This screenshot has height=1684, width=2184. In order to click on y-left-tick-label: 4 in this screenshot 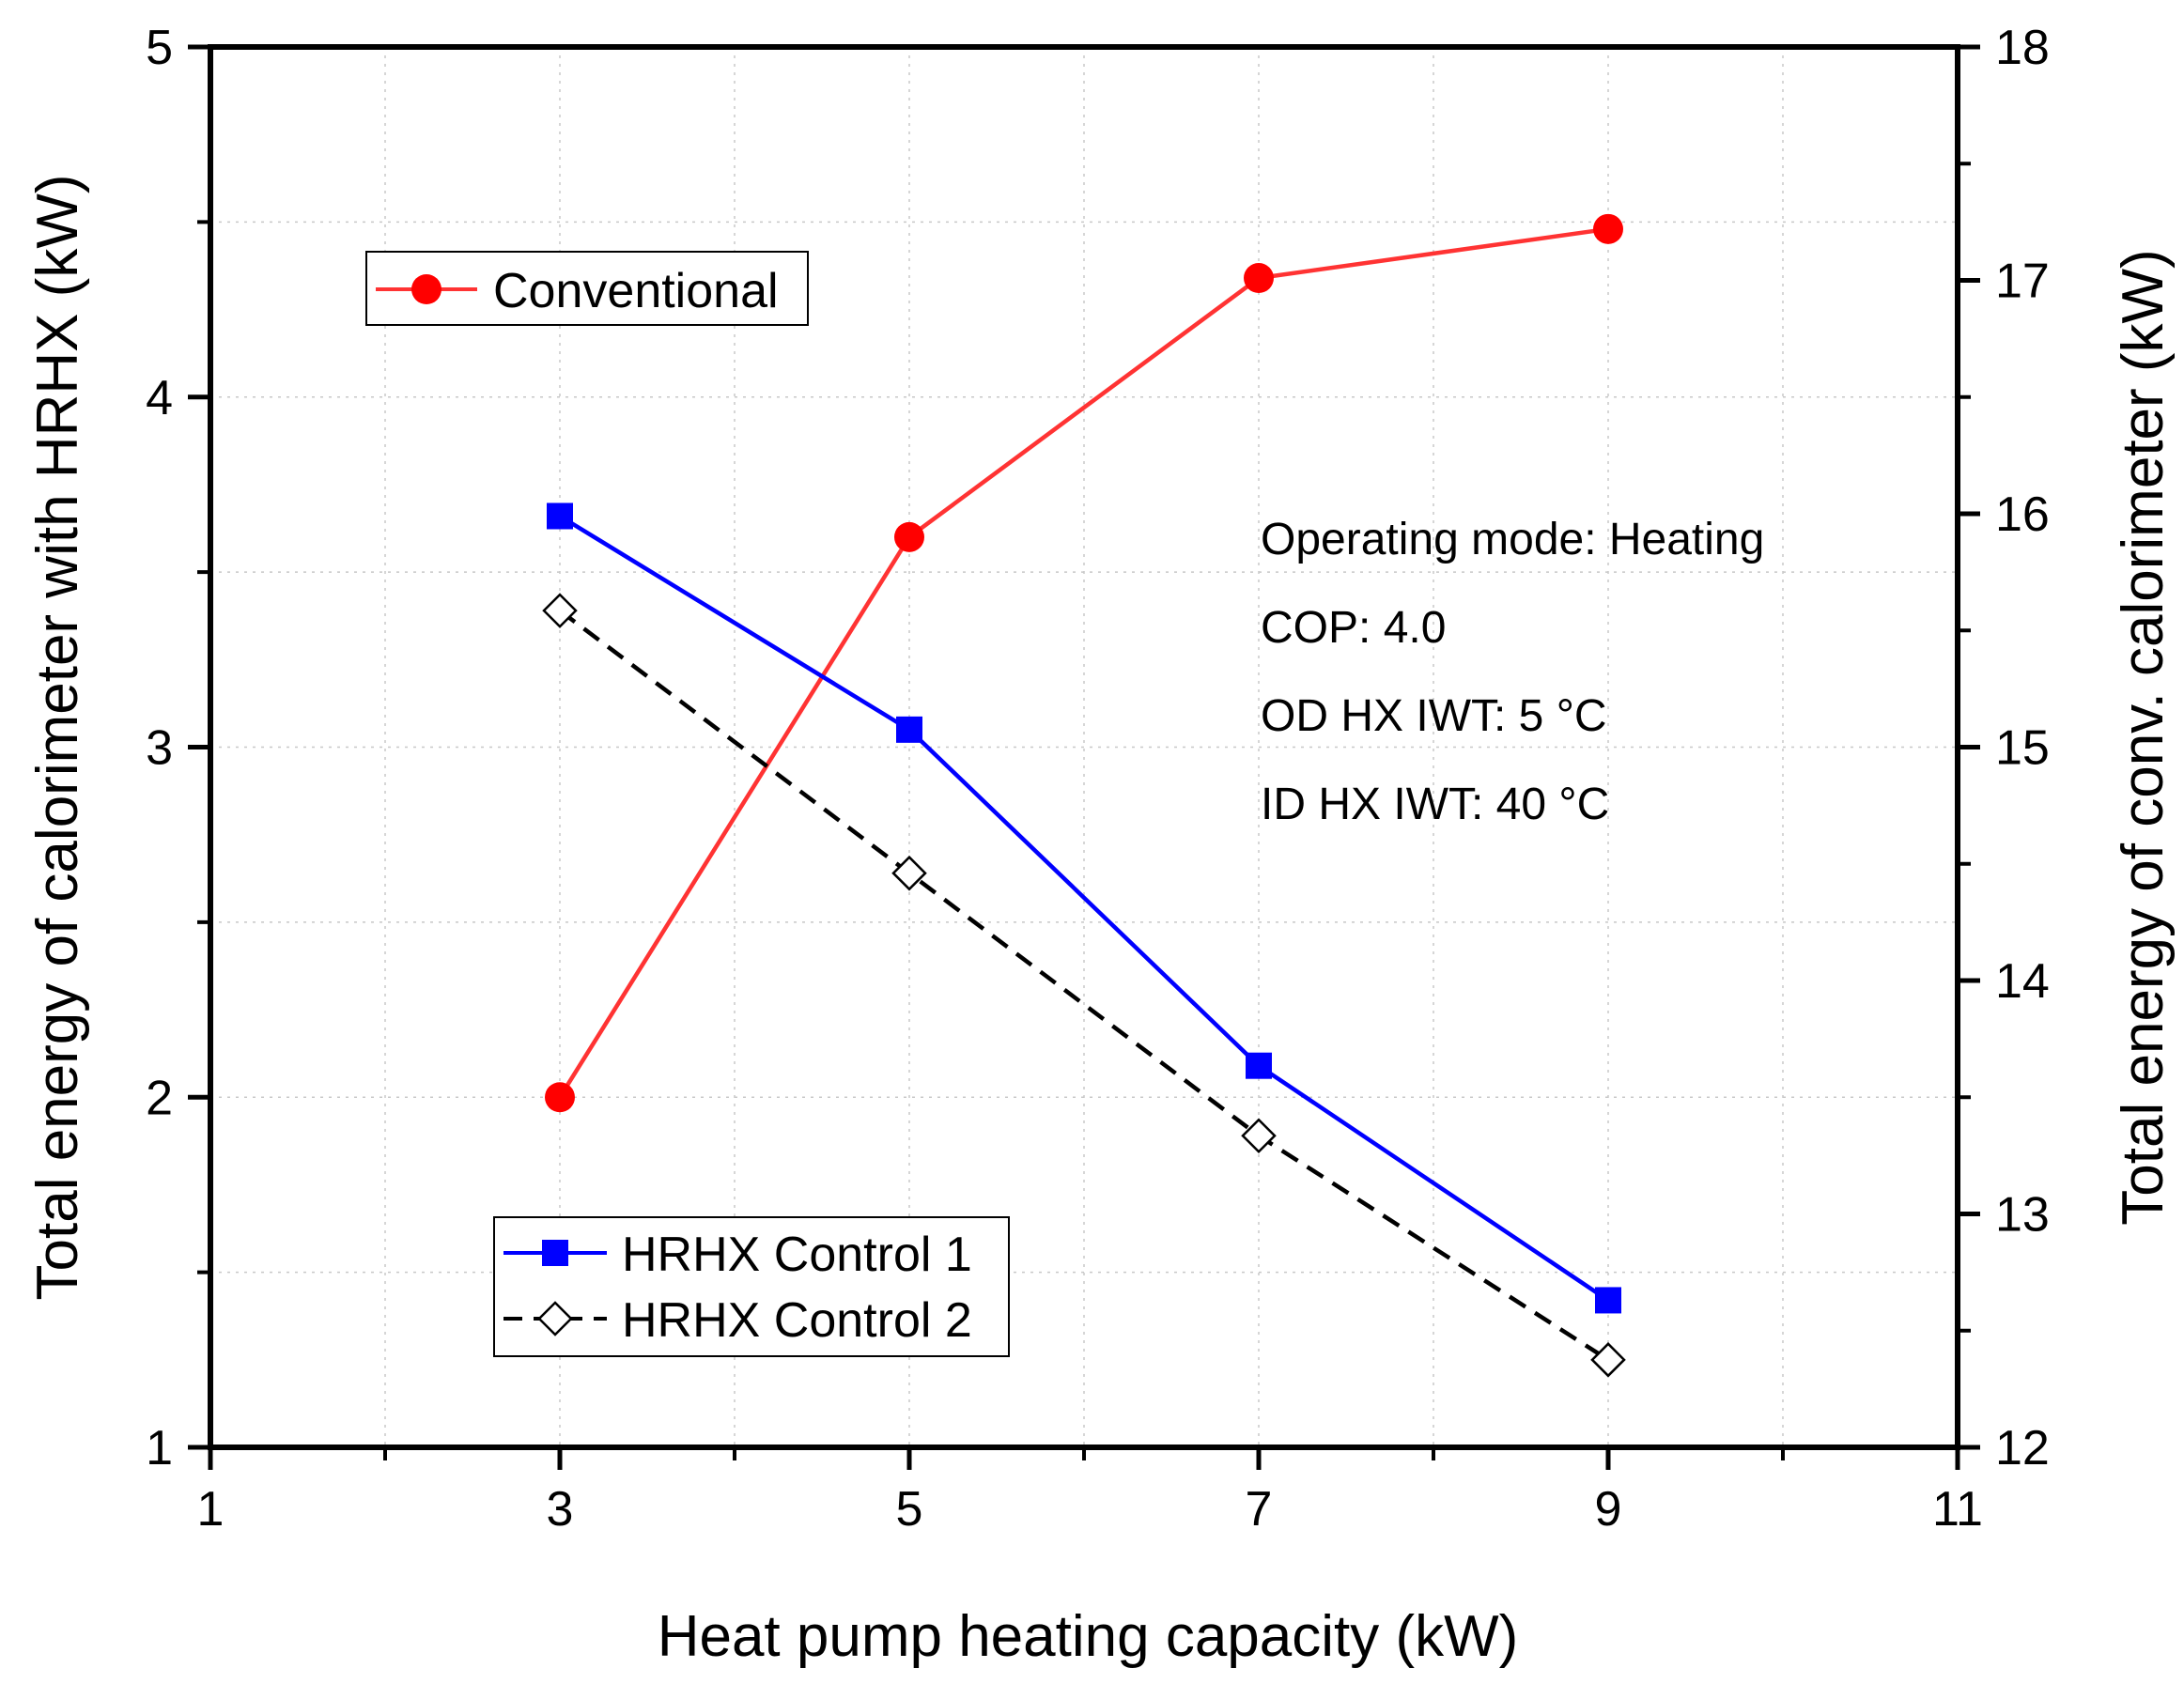, I will do `click(159, 398)`.